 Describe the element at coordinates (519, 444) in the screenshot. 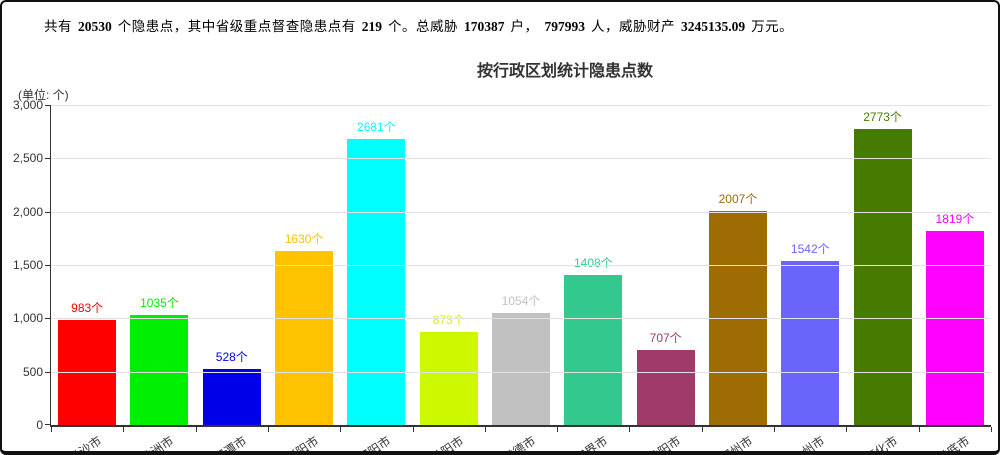

I see `x-axis-label: 常德市` at that location.